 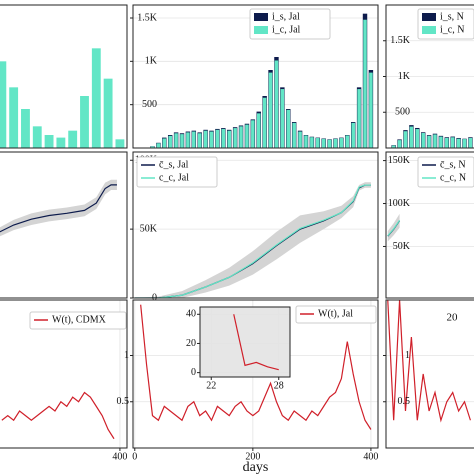 I want to click on legend-label: i_s, N, so click(x=452, y=16).